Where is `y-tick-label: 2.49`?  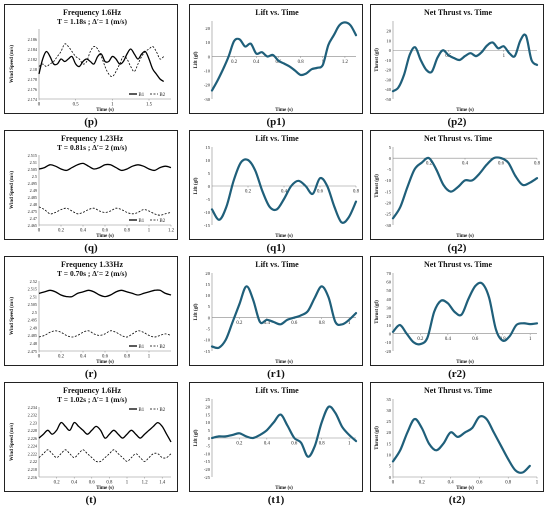 y-tick-label: 2.49 is located at coordinates (33, 327).